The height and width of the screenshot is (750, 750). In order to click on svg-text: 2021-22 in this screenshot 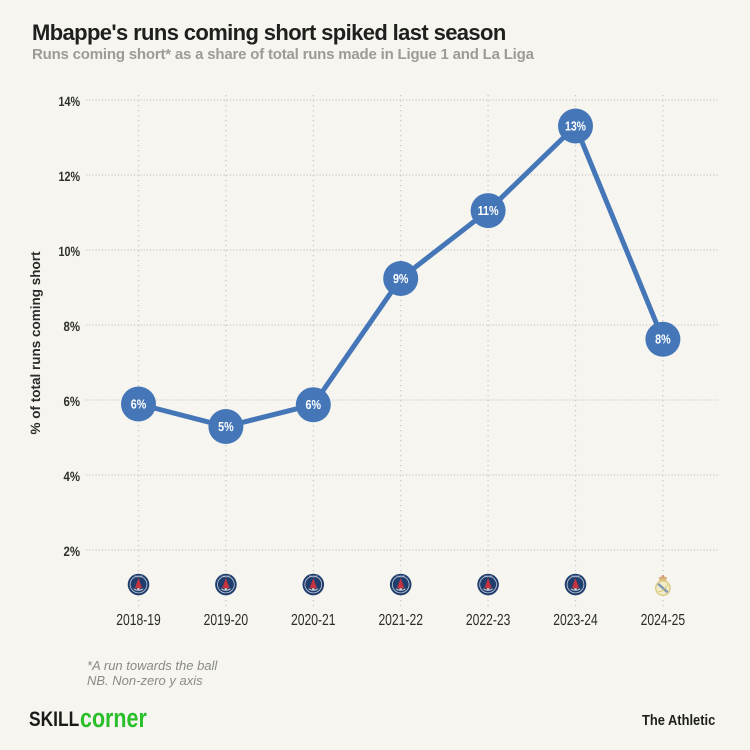, I will do `click(400, 620)`.